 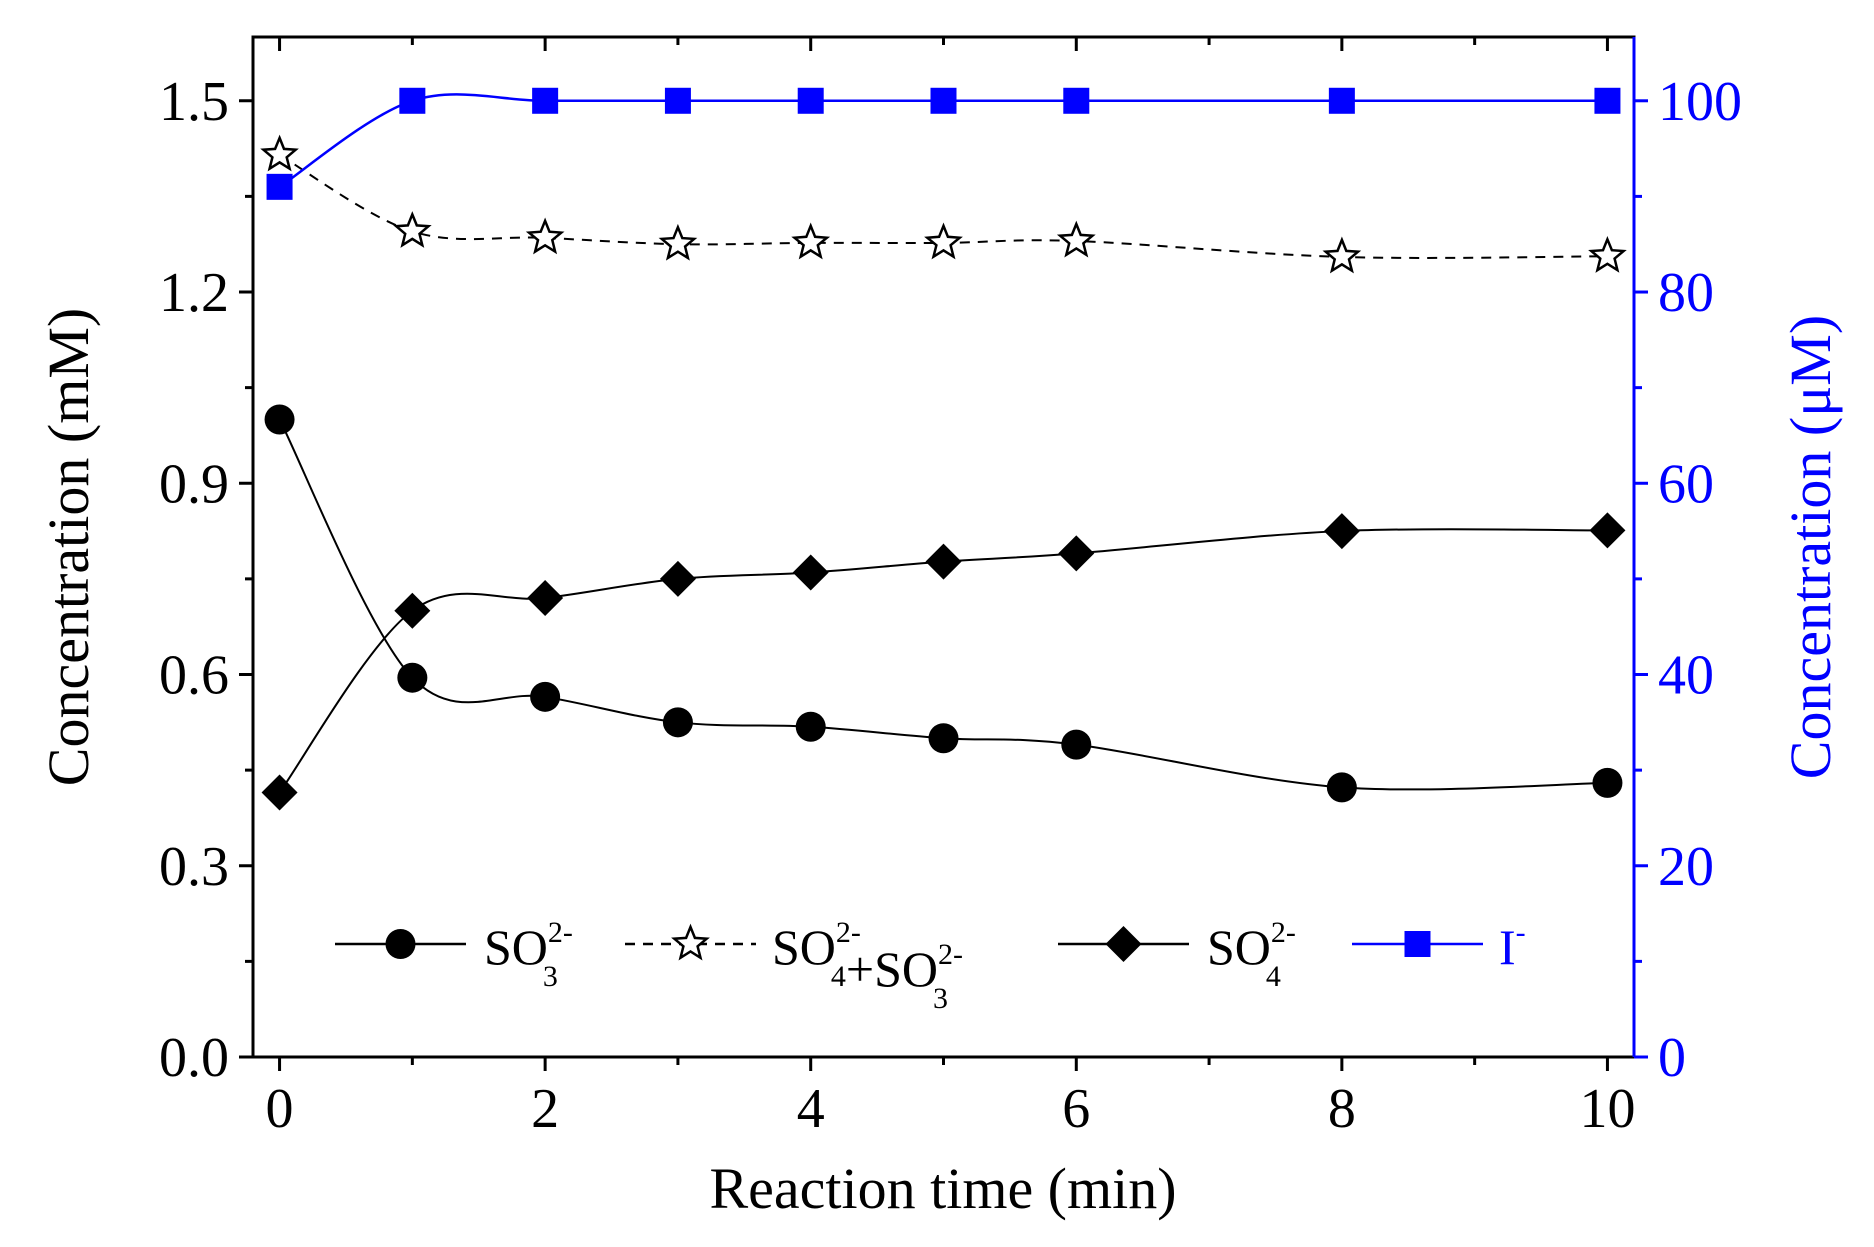 What do you see at coordinates (194, 102) in the screenshot?
I see `y-left-tick-label: 1.5` at bounding box center [194, 102].